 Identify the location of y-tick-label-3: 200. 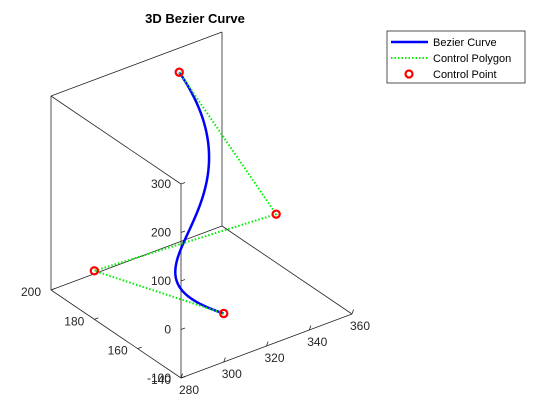
(31, 292).